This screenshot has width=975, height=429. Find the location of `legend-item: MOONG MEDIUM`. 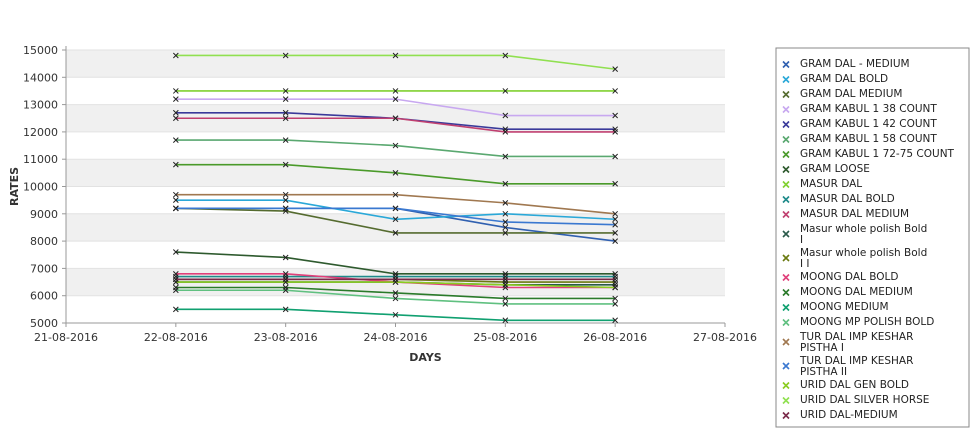

legend-item: MOONG MEDIUM is located at coordinates (835, 307).